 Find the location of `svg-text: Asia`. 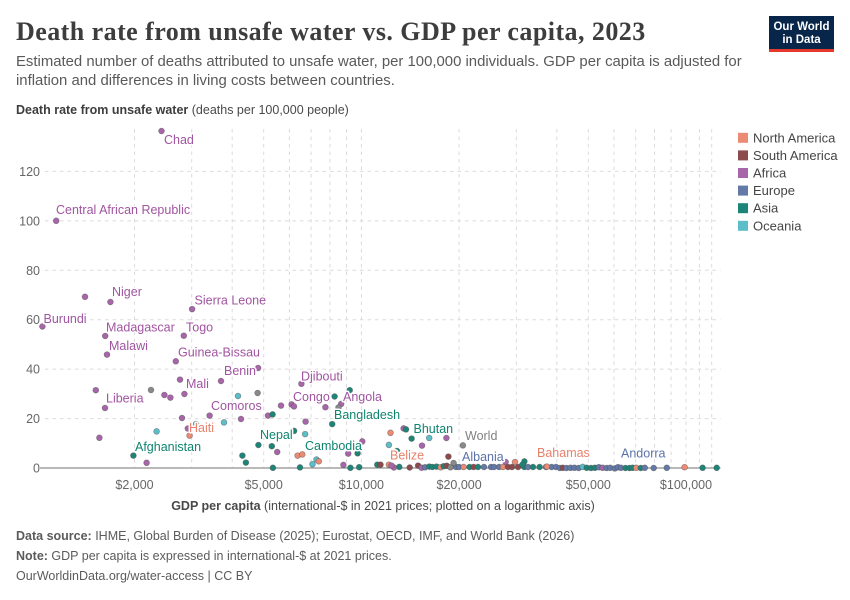

svg-text: Asia is located at coordinates (766, 208).